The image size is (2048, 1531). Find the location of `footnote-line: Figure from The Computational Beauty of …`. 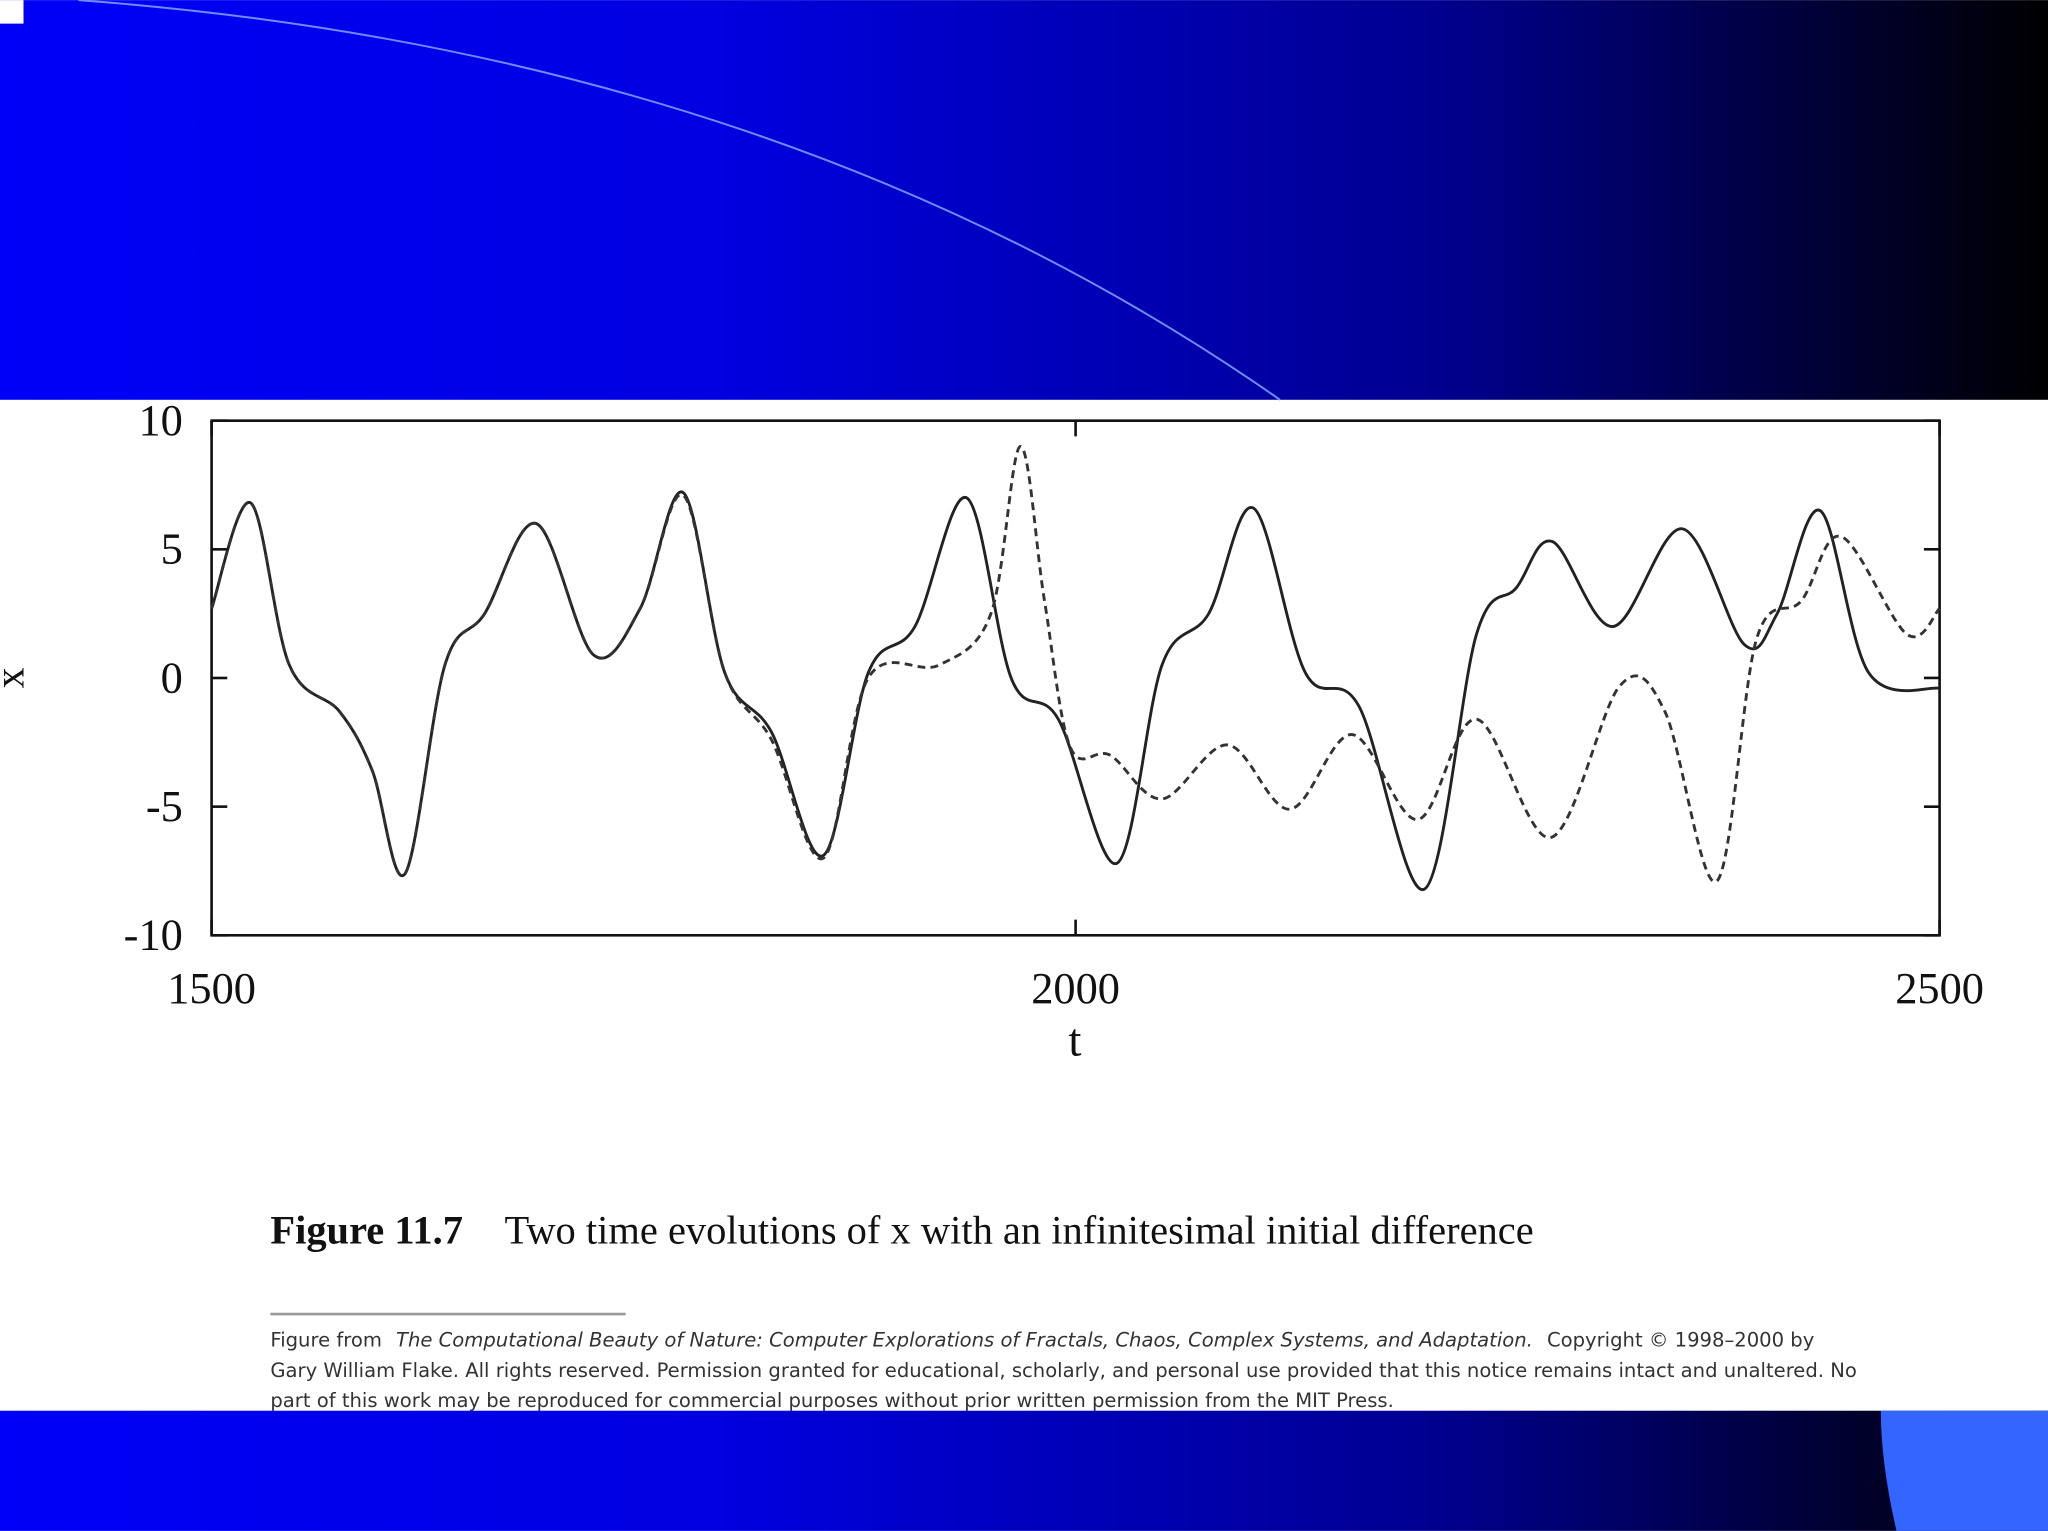

footnote-line: Figure from The Computational Beauty of … is located at coordinates (1042, 1340).